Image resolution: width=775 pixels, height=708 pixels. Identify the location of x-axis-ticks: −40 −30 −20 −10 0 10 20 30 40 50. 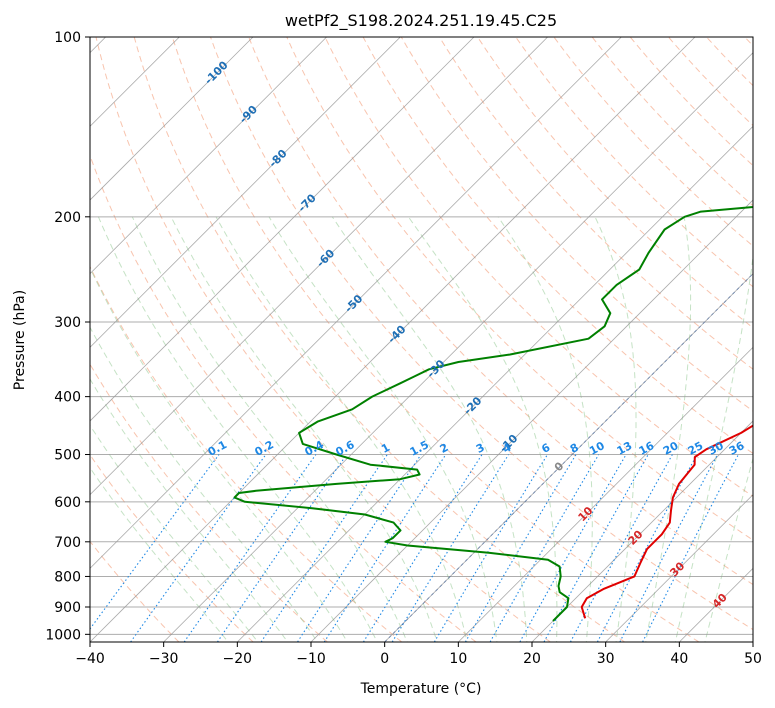
(418, 654).